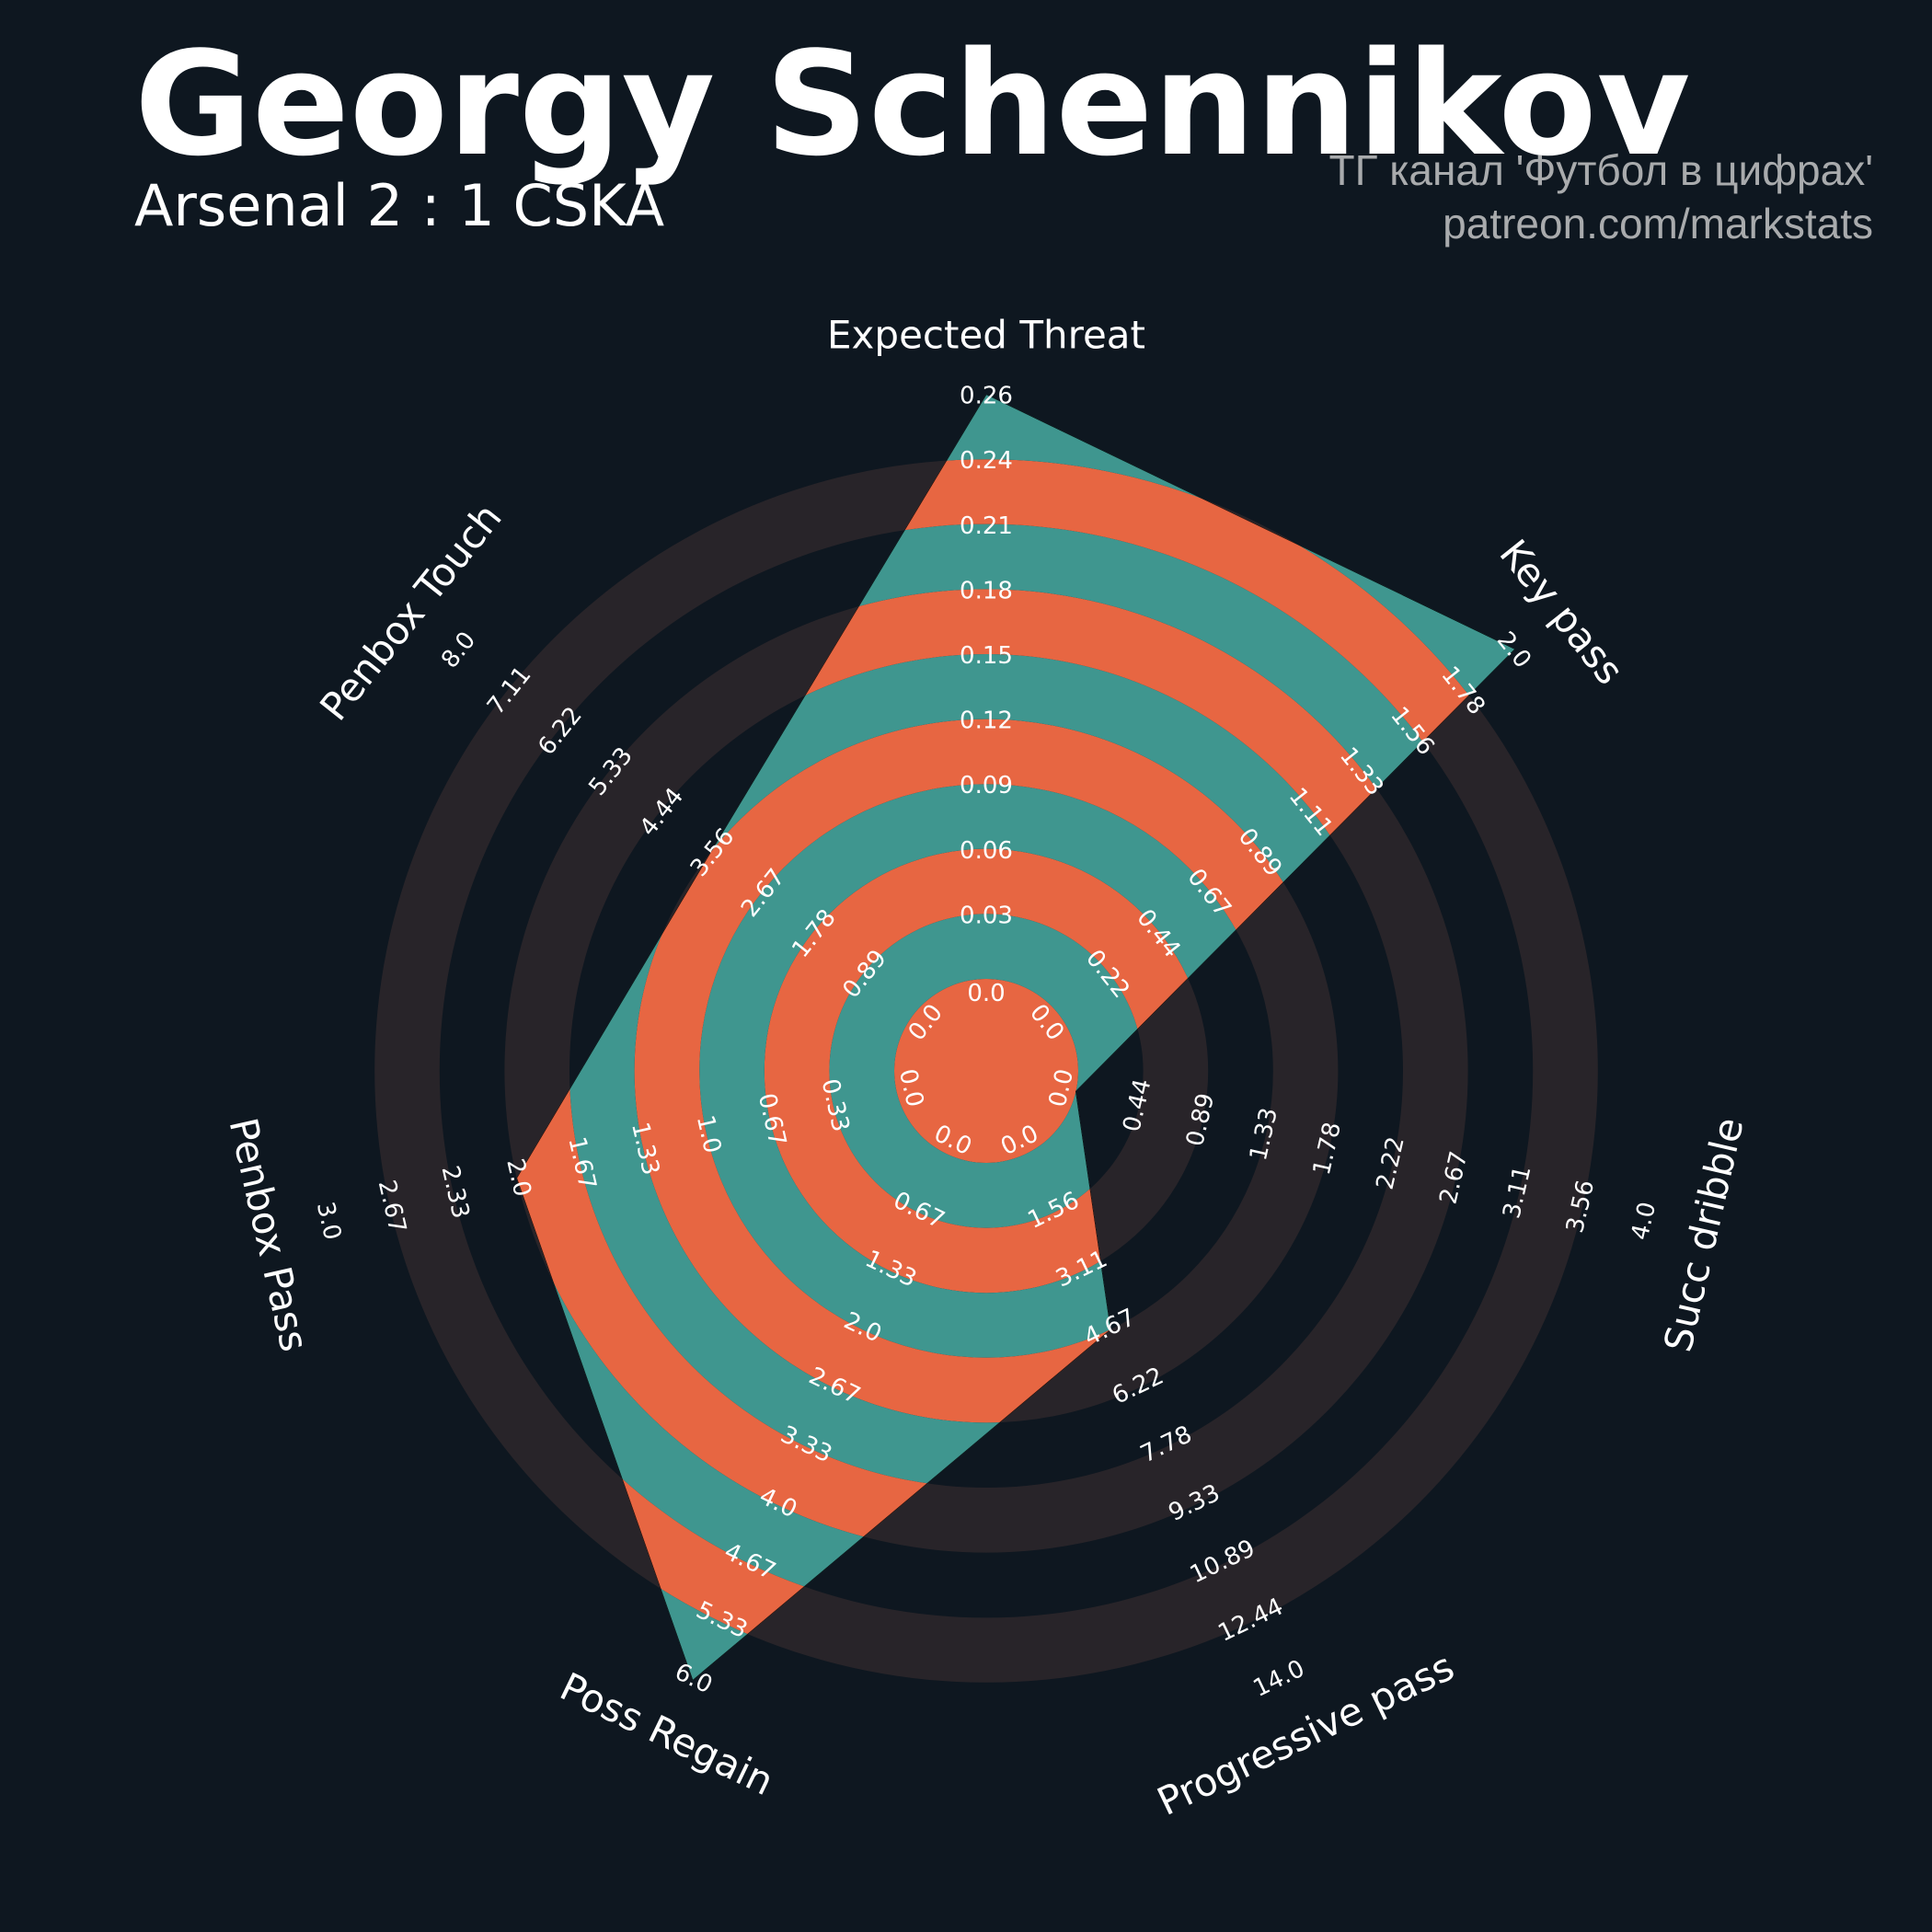 The width and height of the screenshot is (1932, 1932). I want to click on param-label: Succ dribble, so click(1703, 1234).